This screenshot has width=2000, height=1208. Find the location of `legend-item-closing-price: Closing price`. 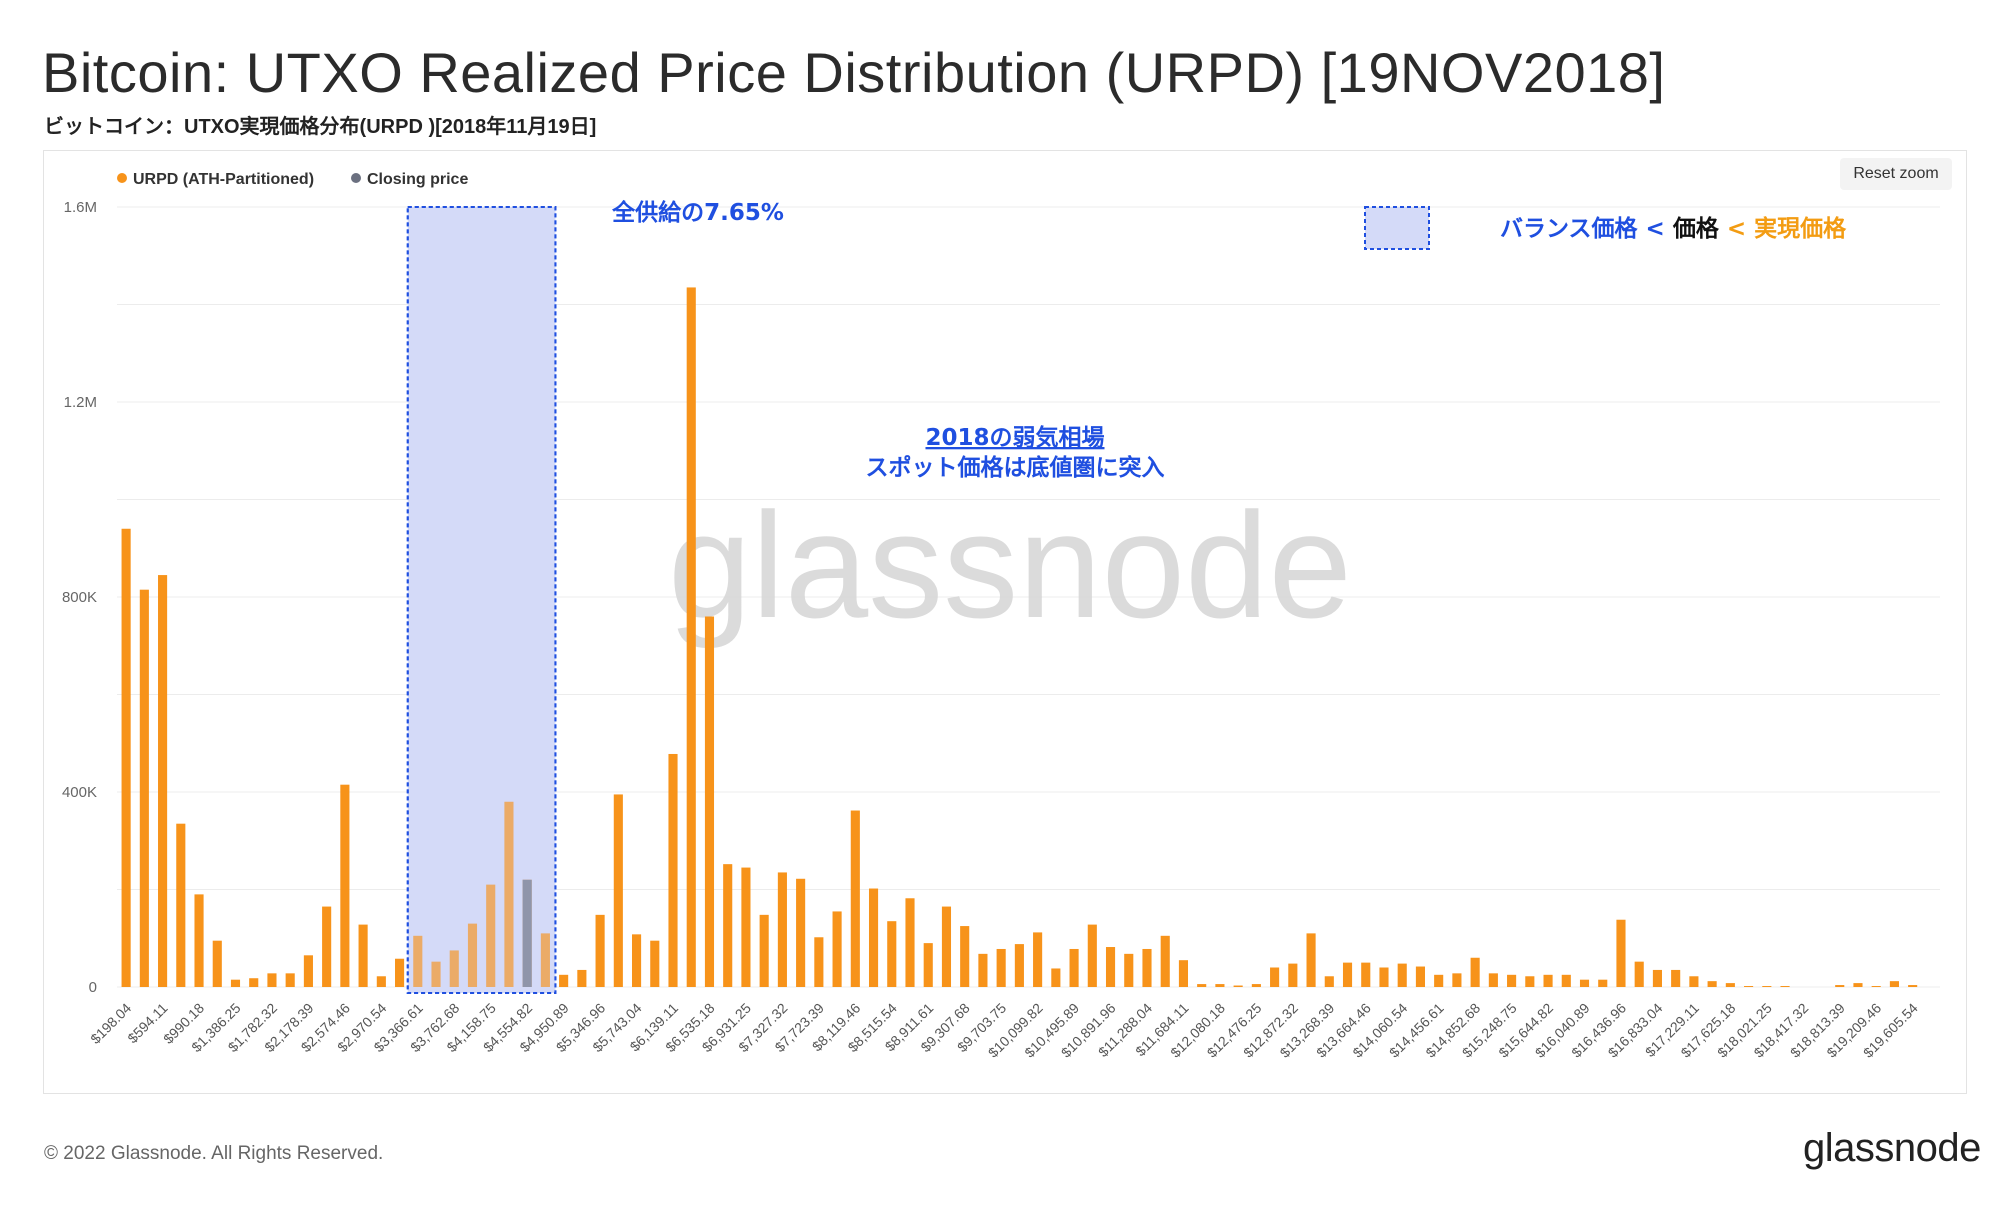

legend-item-closing-price: Closing price is located at coordinates (409, 179).